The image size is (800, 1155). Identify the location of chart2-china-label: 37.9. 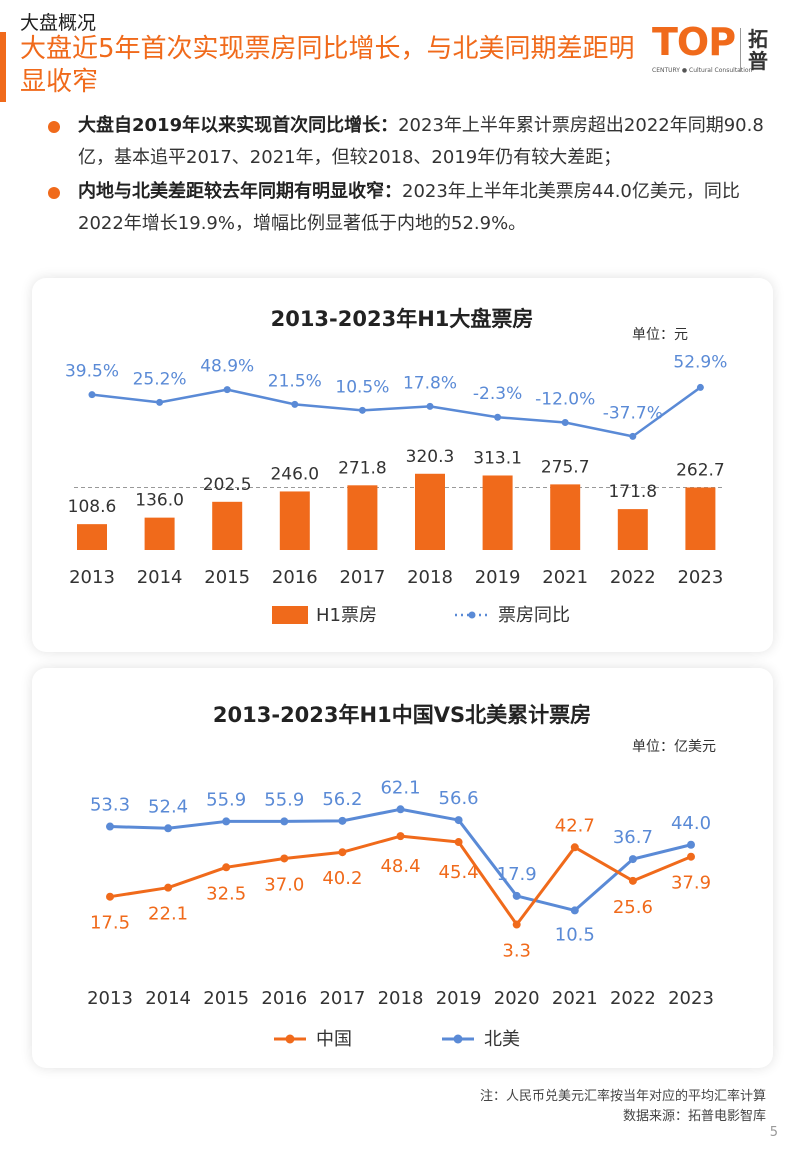
(691, 883).